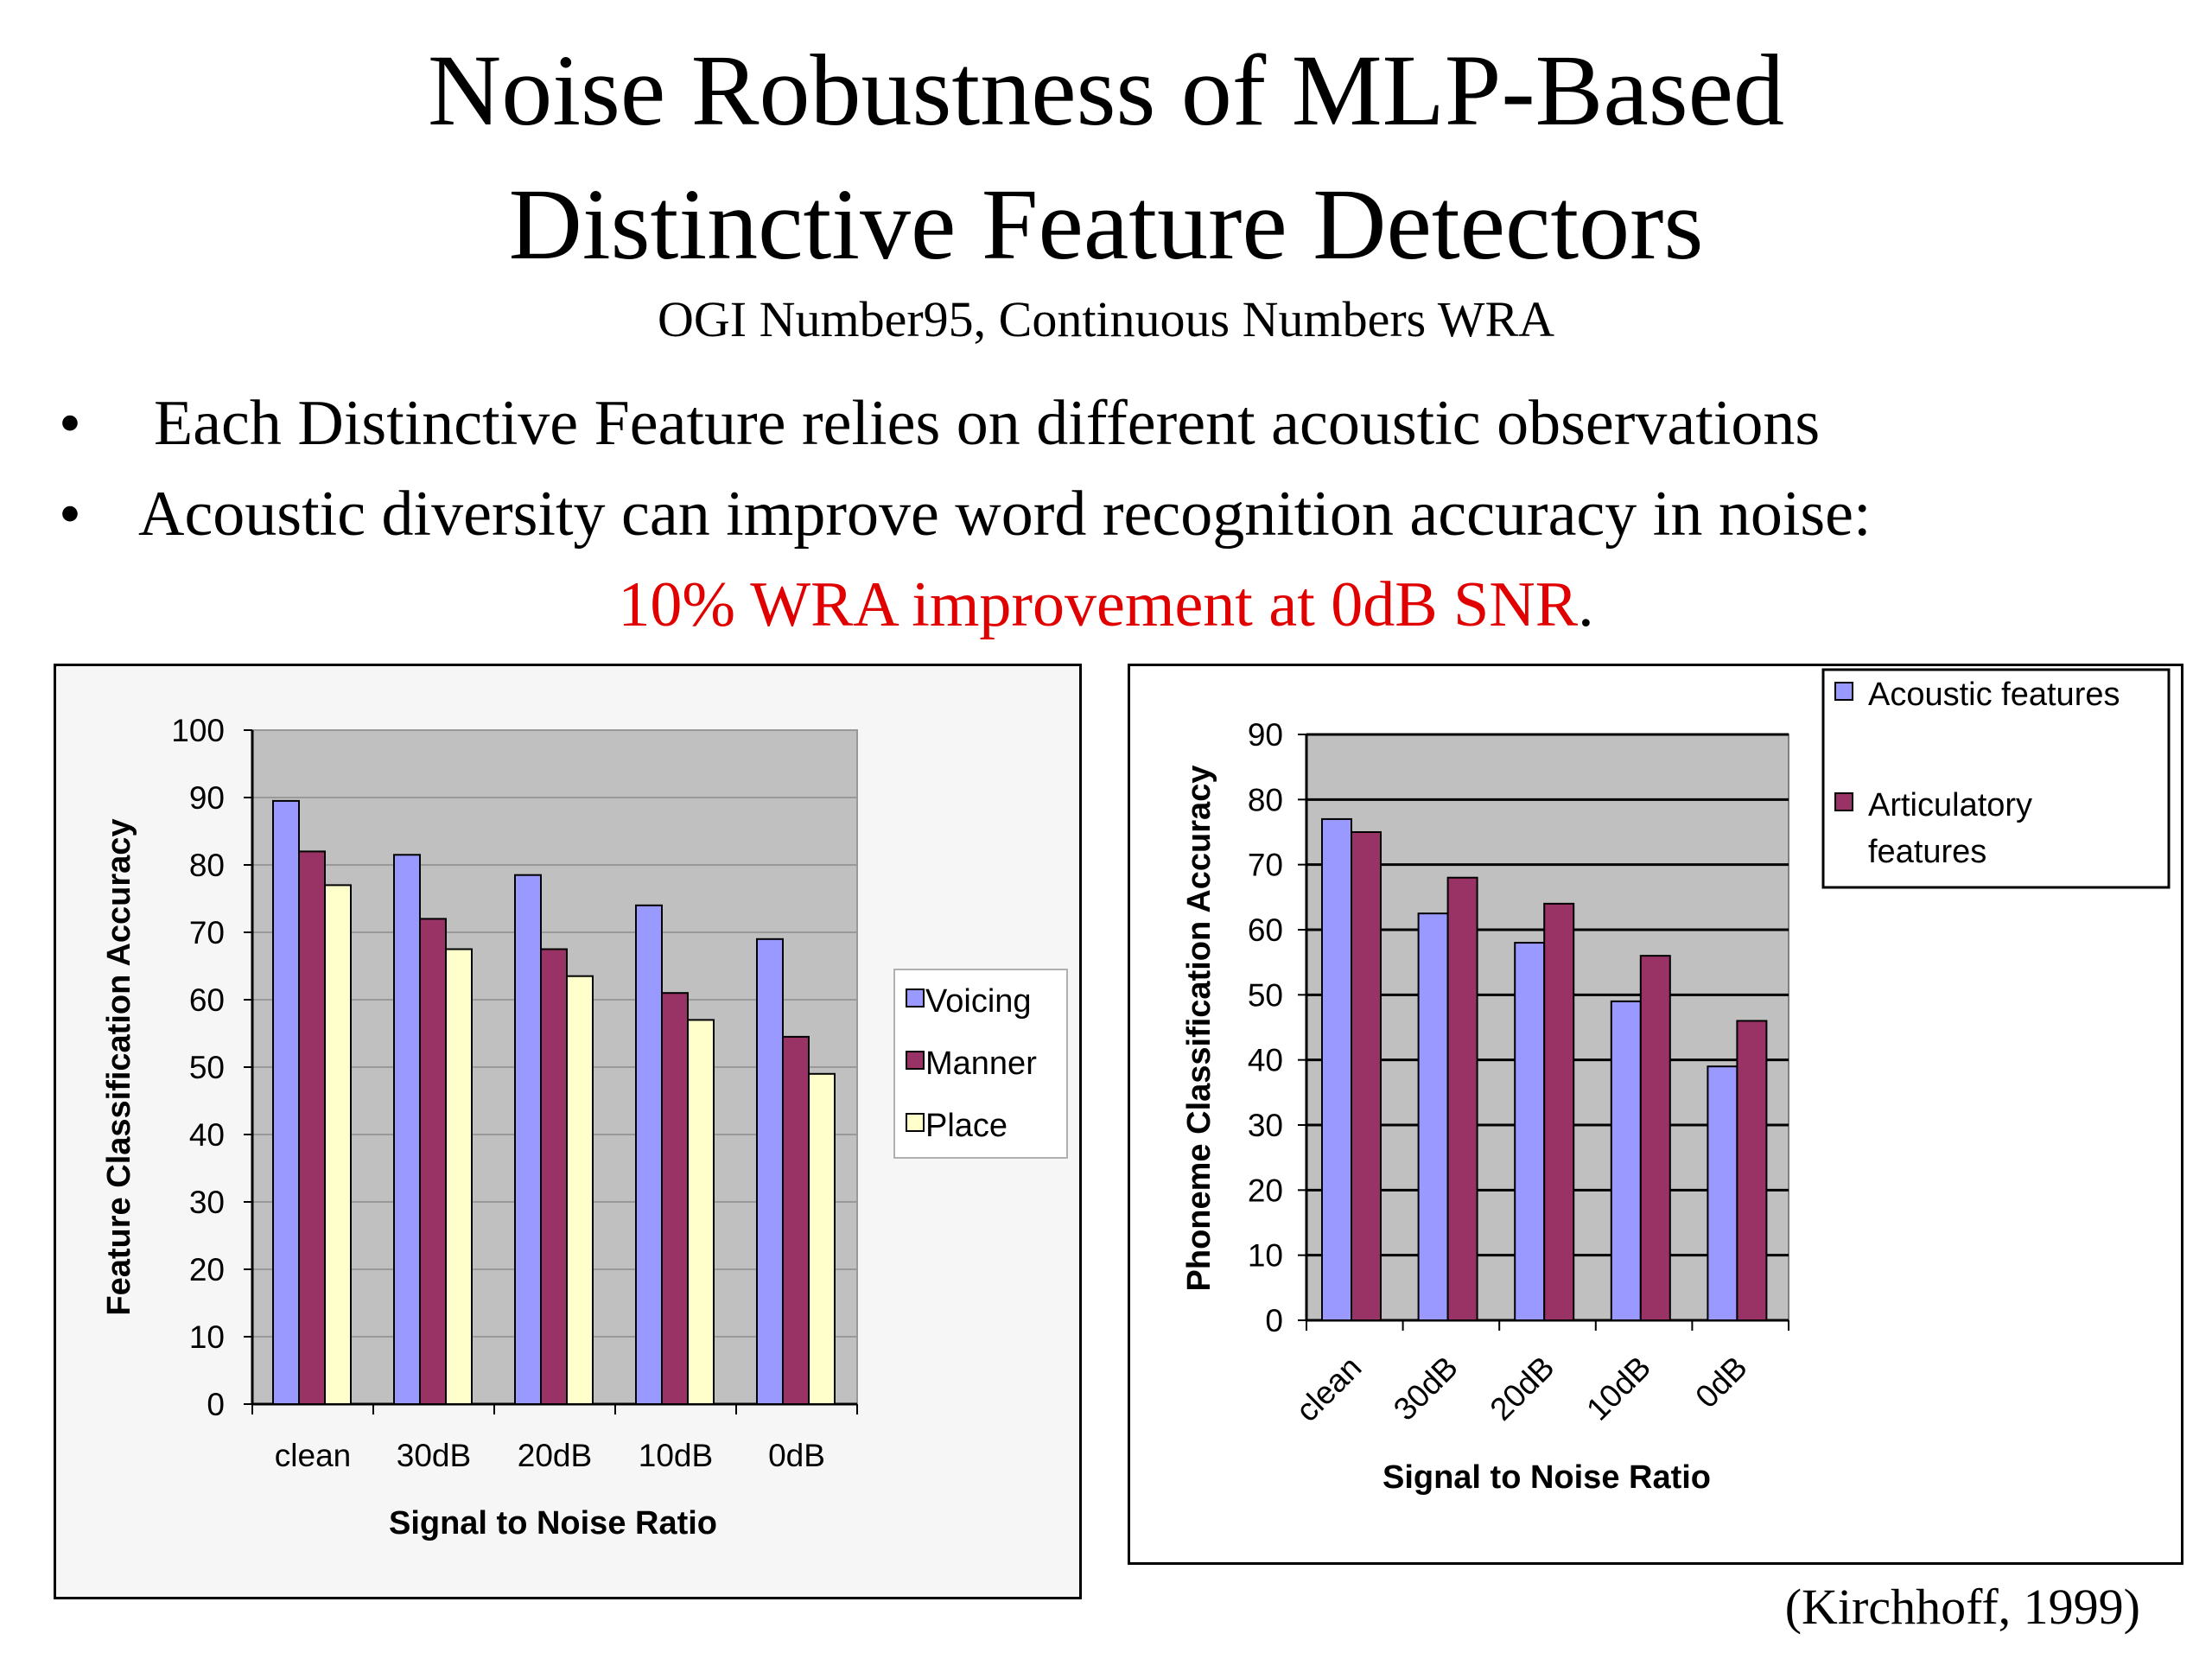 The image size is (2212, 1659). Describe the element at coordinates (1927, 852) in the screenshot. I see `right-chart-legend-label-line: features` at that location.